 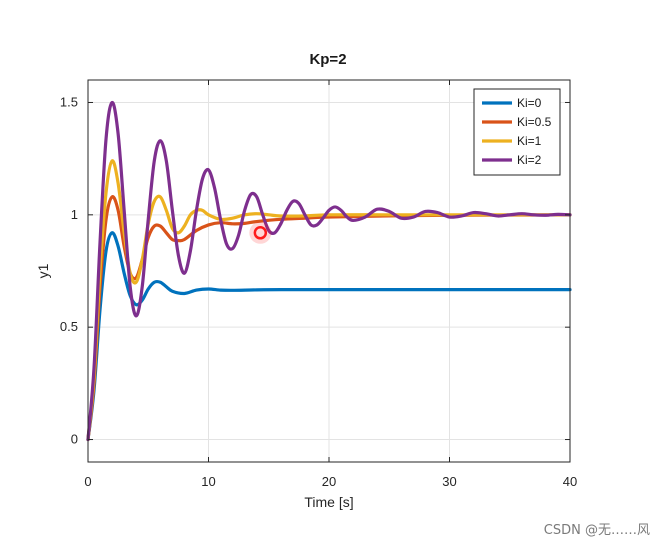 I want to click on marker-glow, so click(x=260, y=232).